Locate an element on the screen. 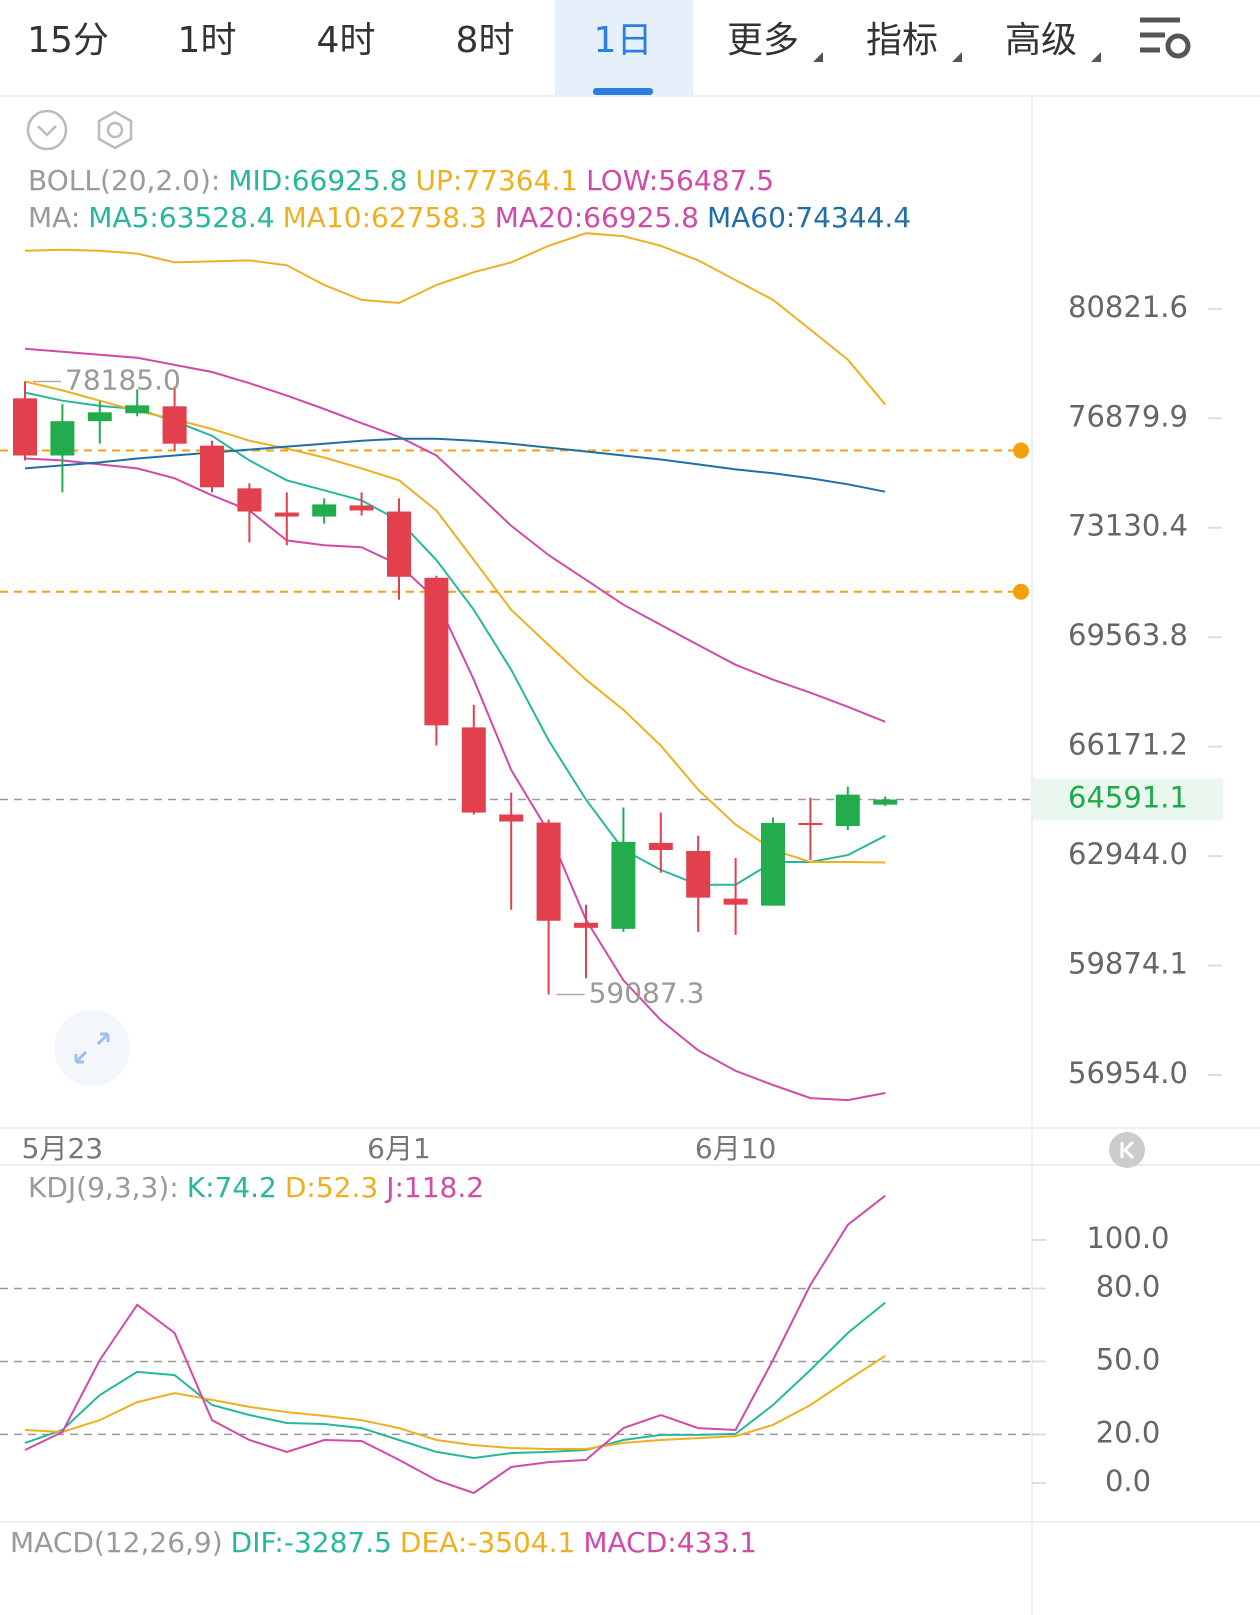  legend-item: MA10:62758.3 is located at coordinates (385, 217).